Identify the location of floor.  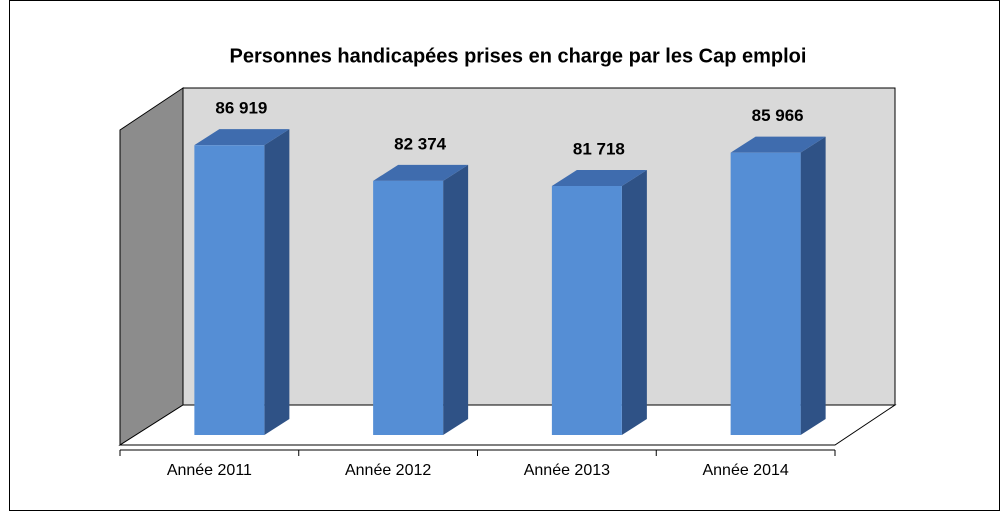
(507, 425).